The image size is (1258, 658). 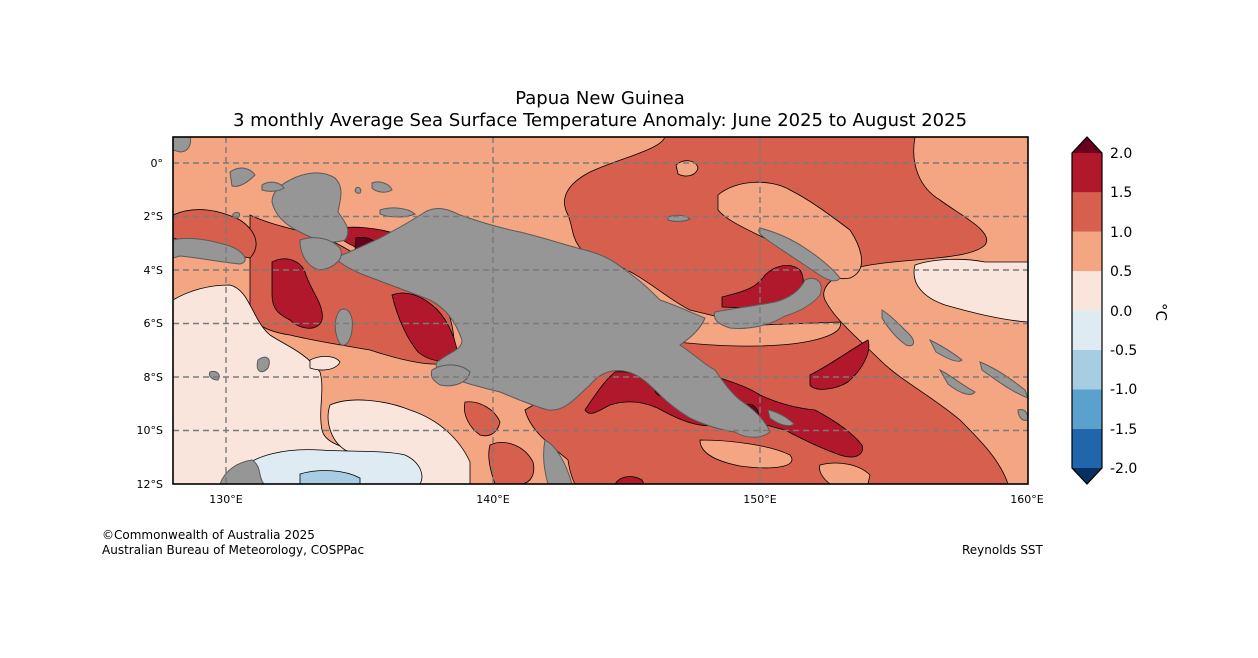 What do you see at coordinates (558, 461) in the screenshot?
I see `cape-york-peninsula` at bounding box center [558, 461].